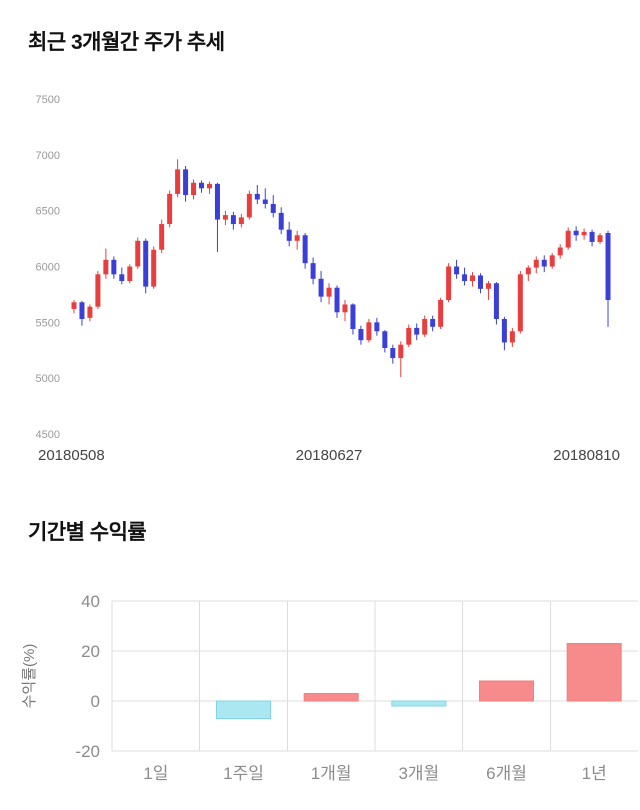 The height and width of the screenshot is (810, 640). I want to click on bar-y-tick-label: 20, so click(90, 651).